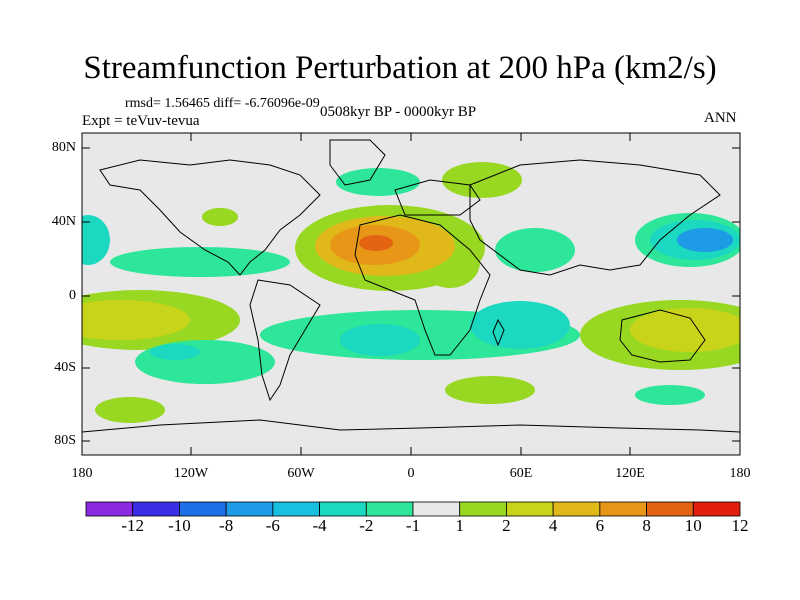  Describe the element at coordinates (398, 112) in the screenshot. I see `period-text: 0508kyr BP - 0000kyr BP` at that location.